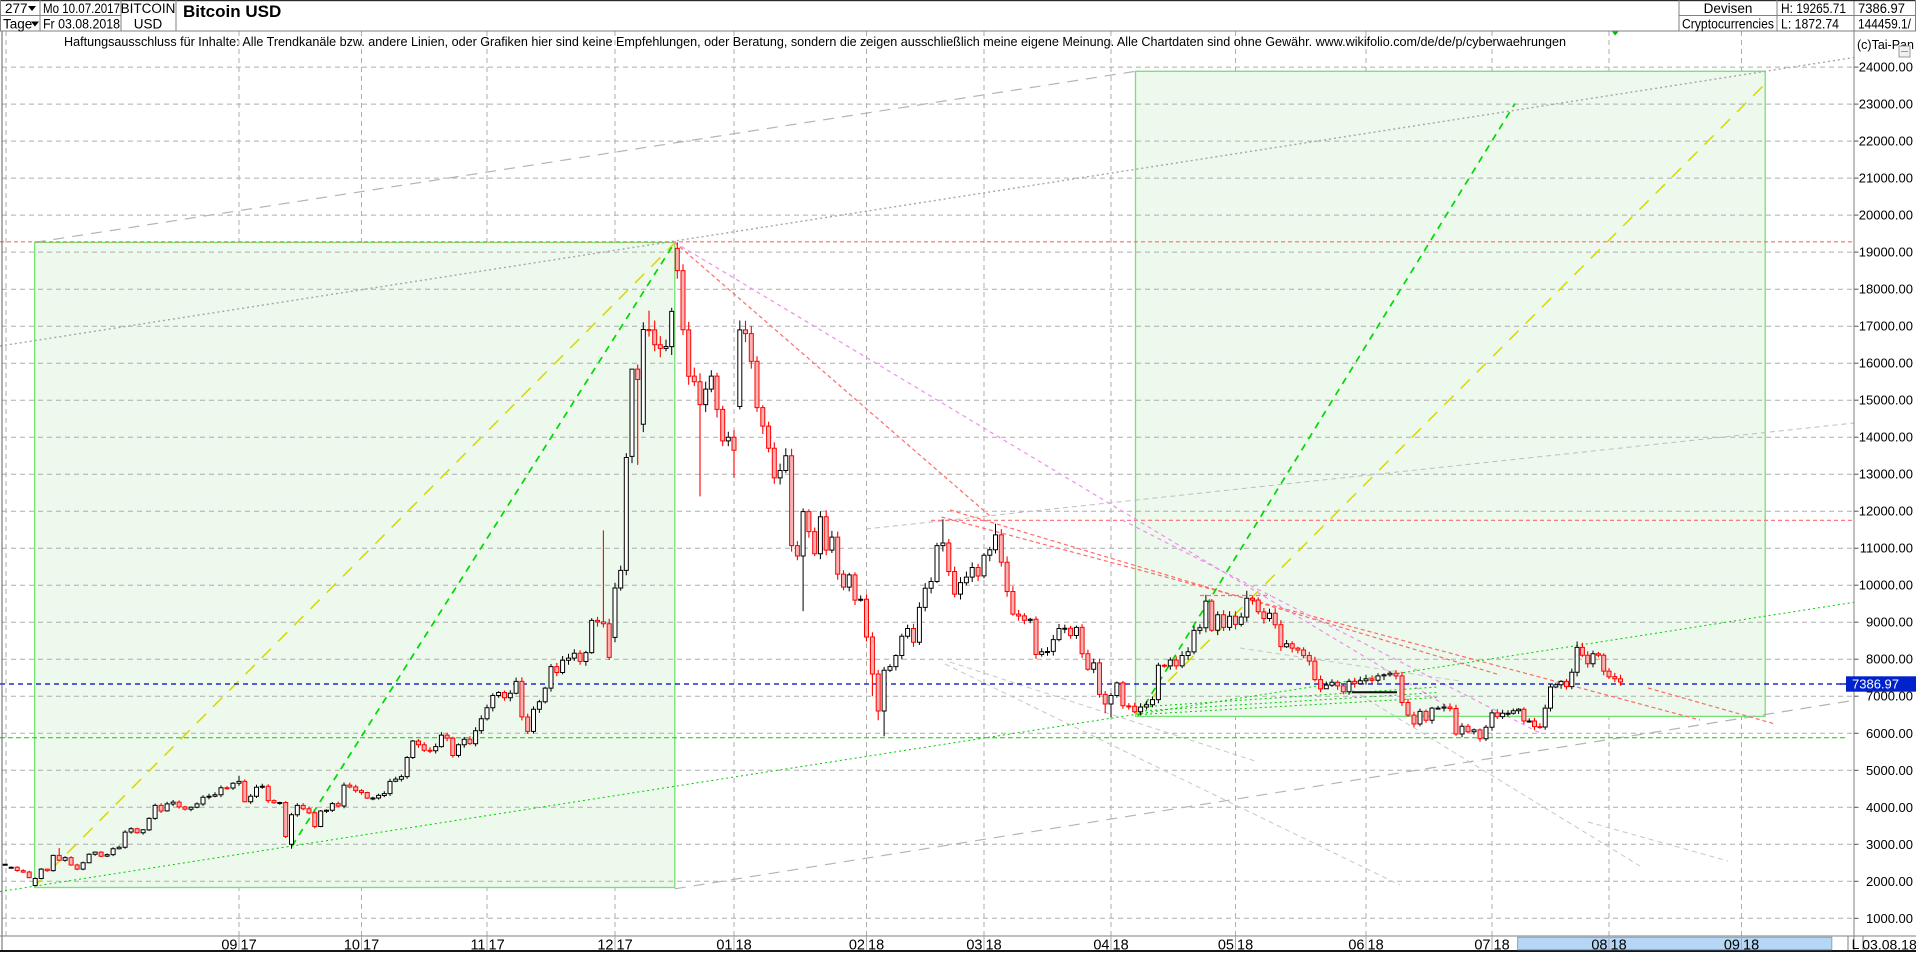 This screenshot has height=957, width=1916. I want to click on svg-text: 24000.00, so click(1886, 67).